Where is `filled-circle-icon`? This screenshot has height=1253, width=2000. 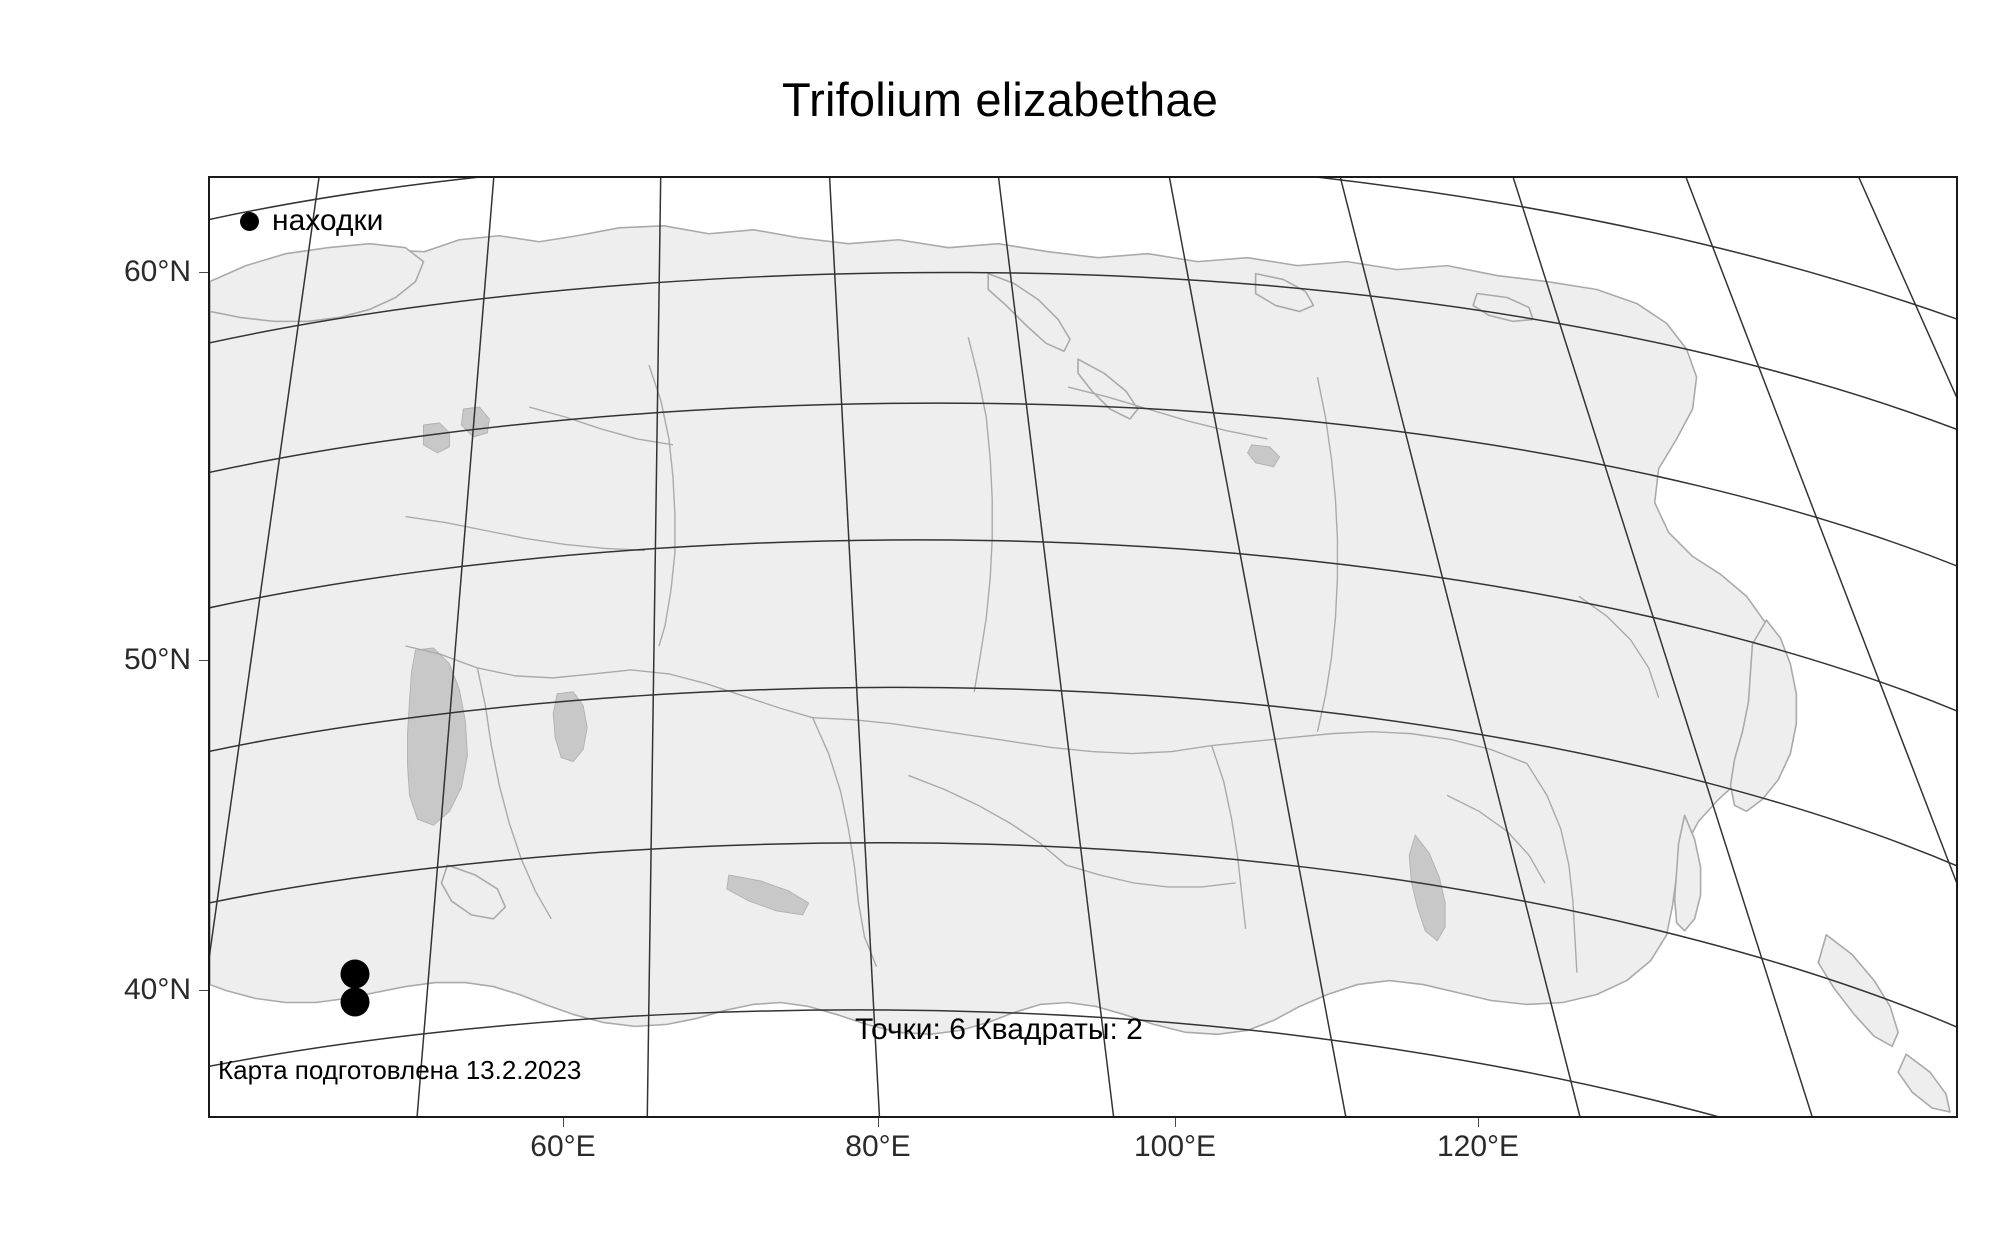
filled-circle-icon is located at coordinates (249, 221).